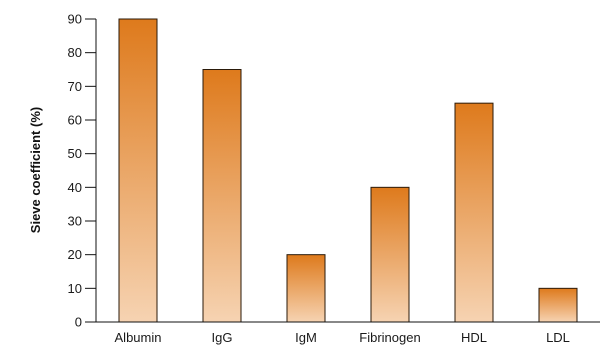 The width and height of the screenshot is (611, 347). I want to click on x-tick-label: Fibrinogen, so click(389, 337).